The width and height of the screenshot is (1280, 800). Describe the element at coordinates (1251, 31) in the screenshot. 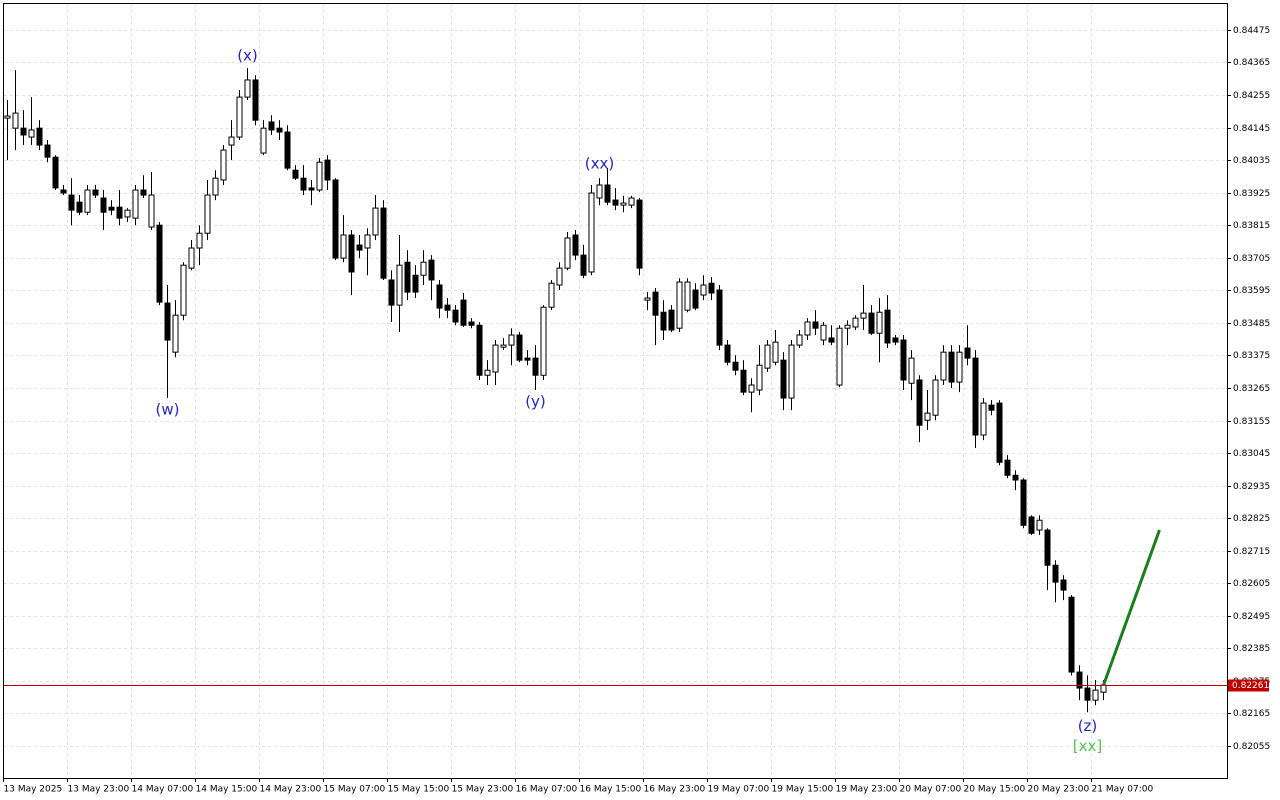

I see `y-tick-label: 0.84475` at that location.